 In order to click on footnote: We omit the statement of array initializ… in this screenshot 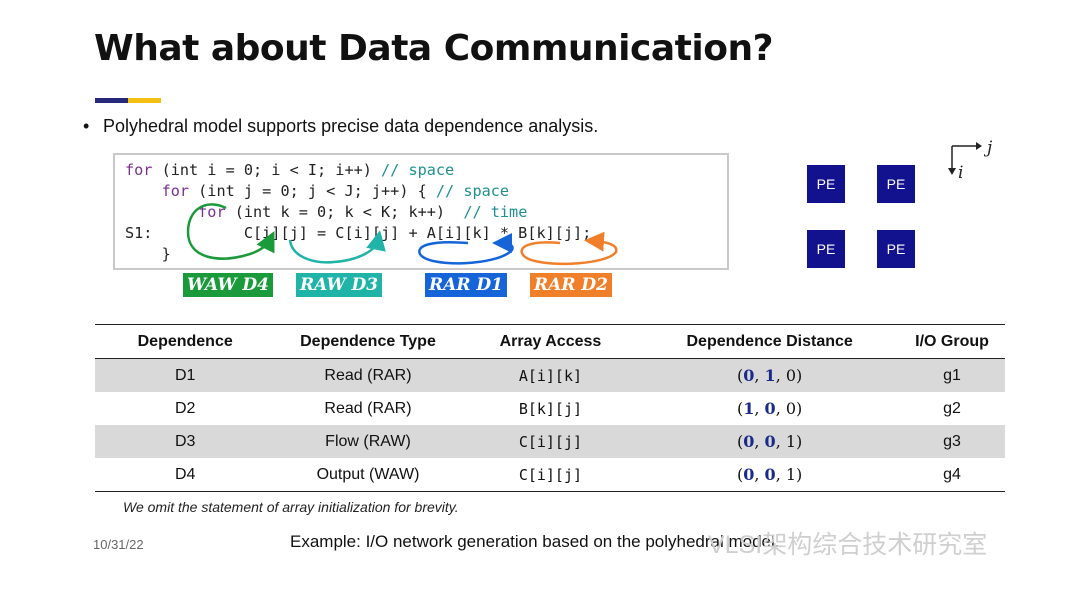, I will do `click(291, 507)`.